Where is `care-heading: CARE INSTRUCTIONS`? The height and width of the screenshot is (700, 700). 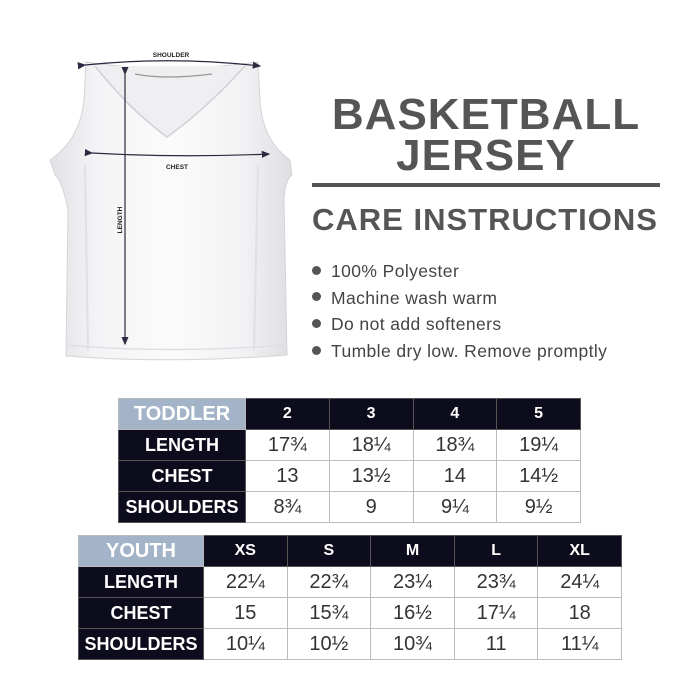 care-heading: CARE INSTRUCTIONS is located at coordinates (485, 219).